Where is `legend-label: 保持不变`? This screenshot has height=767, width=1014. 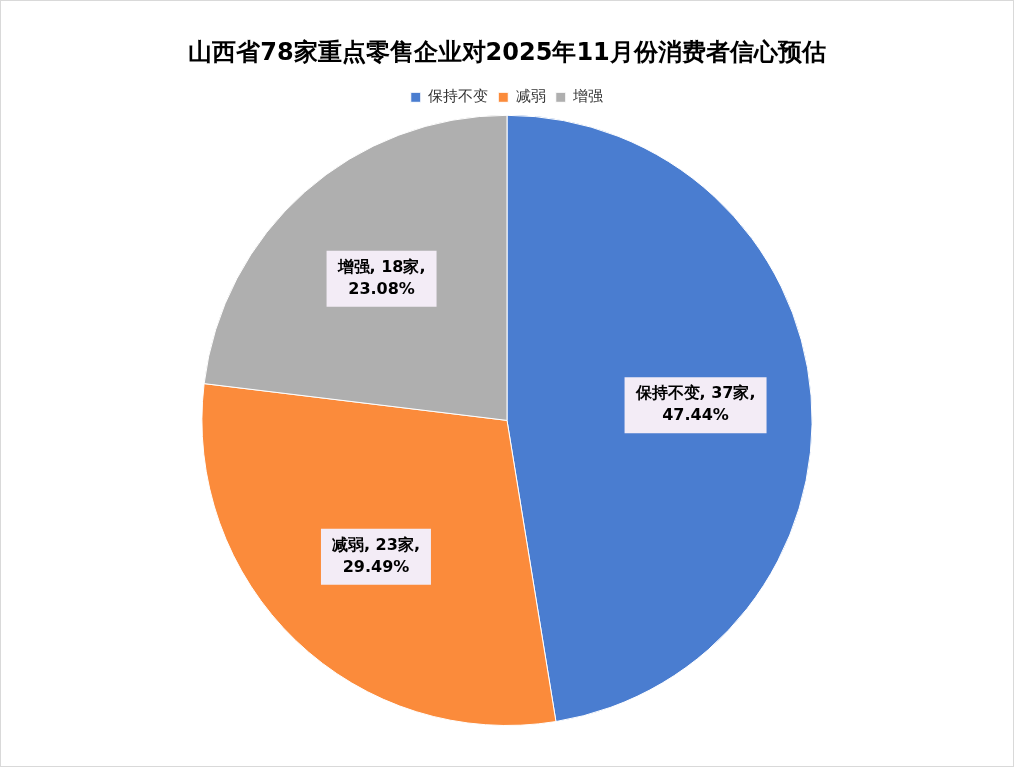
legend-label: 保持不变 is located at coordinates (458, 96).